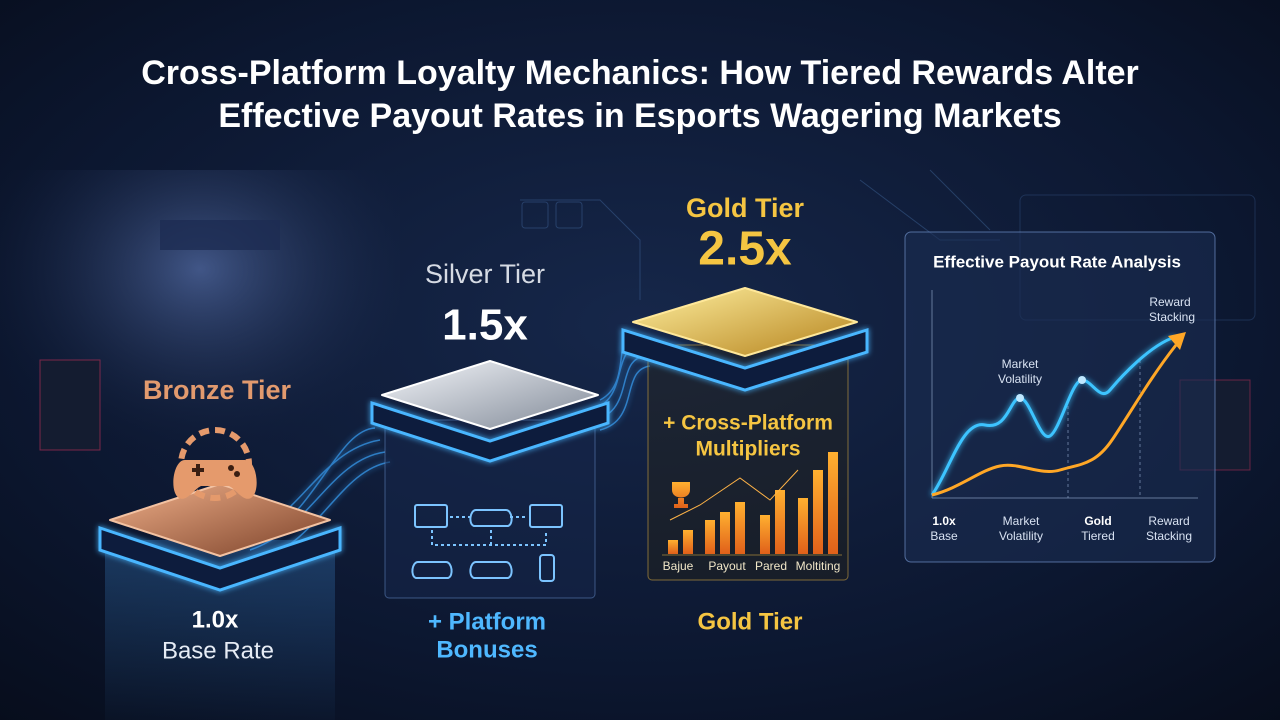 This screenshot has width=1280, height=720. What do you see at coordinates (220, 558) in the screenshot?
I see `bronze-platform-part` at bounding box center [220, 558].